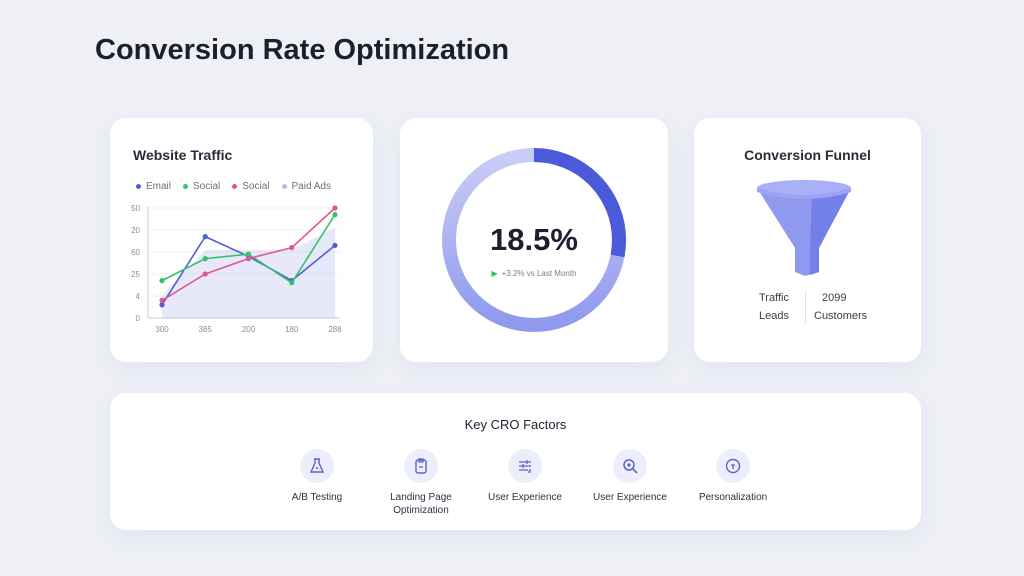  I want to click on traffic-line-chart: 0 4 25 60 20 50 300 385 200 180 288, so click(236, 269).